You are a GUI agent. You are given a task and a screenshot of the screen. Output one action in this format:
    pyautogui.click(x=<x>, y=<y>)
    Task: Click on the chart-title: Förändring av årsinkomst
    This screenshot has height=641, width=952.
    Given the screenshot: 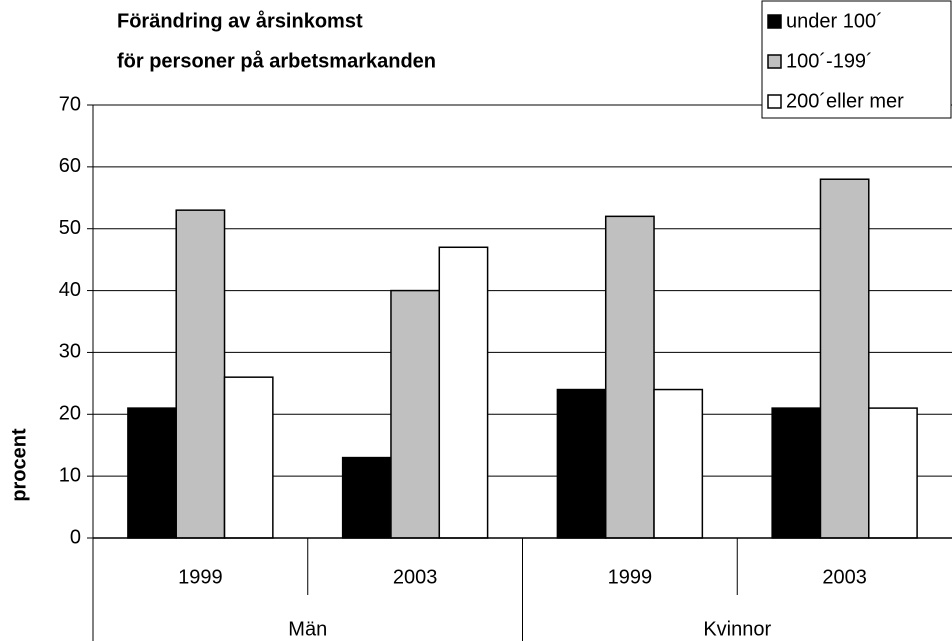 What is the action you would take?
    pyautogui.click(x=240, y=20)
    